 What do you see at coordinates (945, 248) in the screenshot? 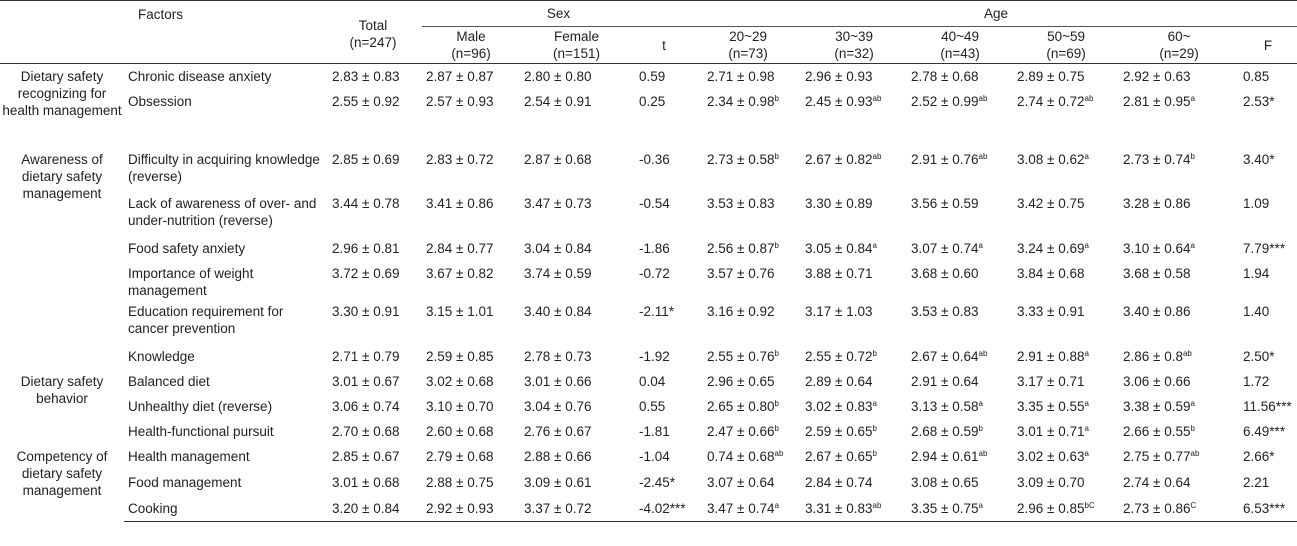
I see `cell-value: 3.07 ± 0.74` at bounding box center [945, 248].